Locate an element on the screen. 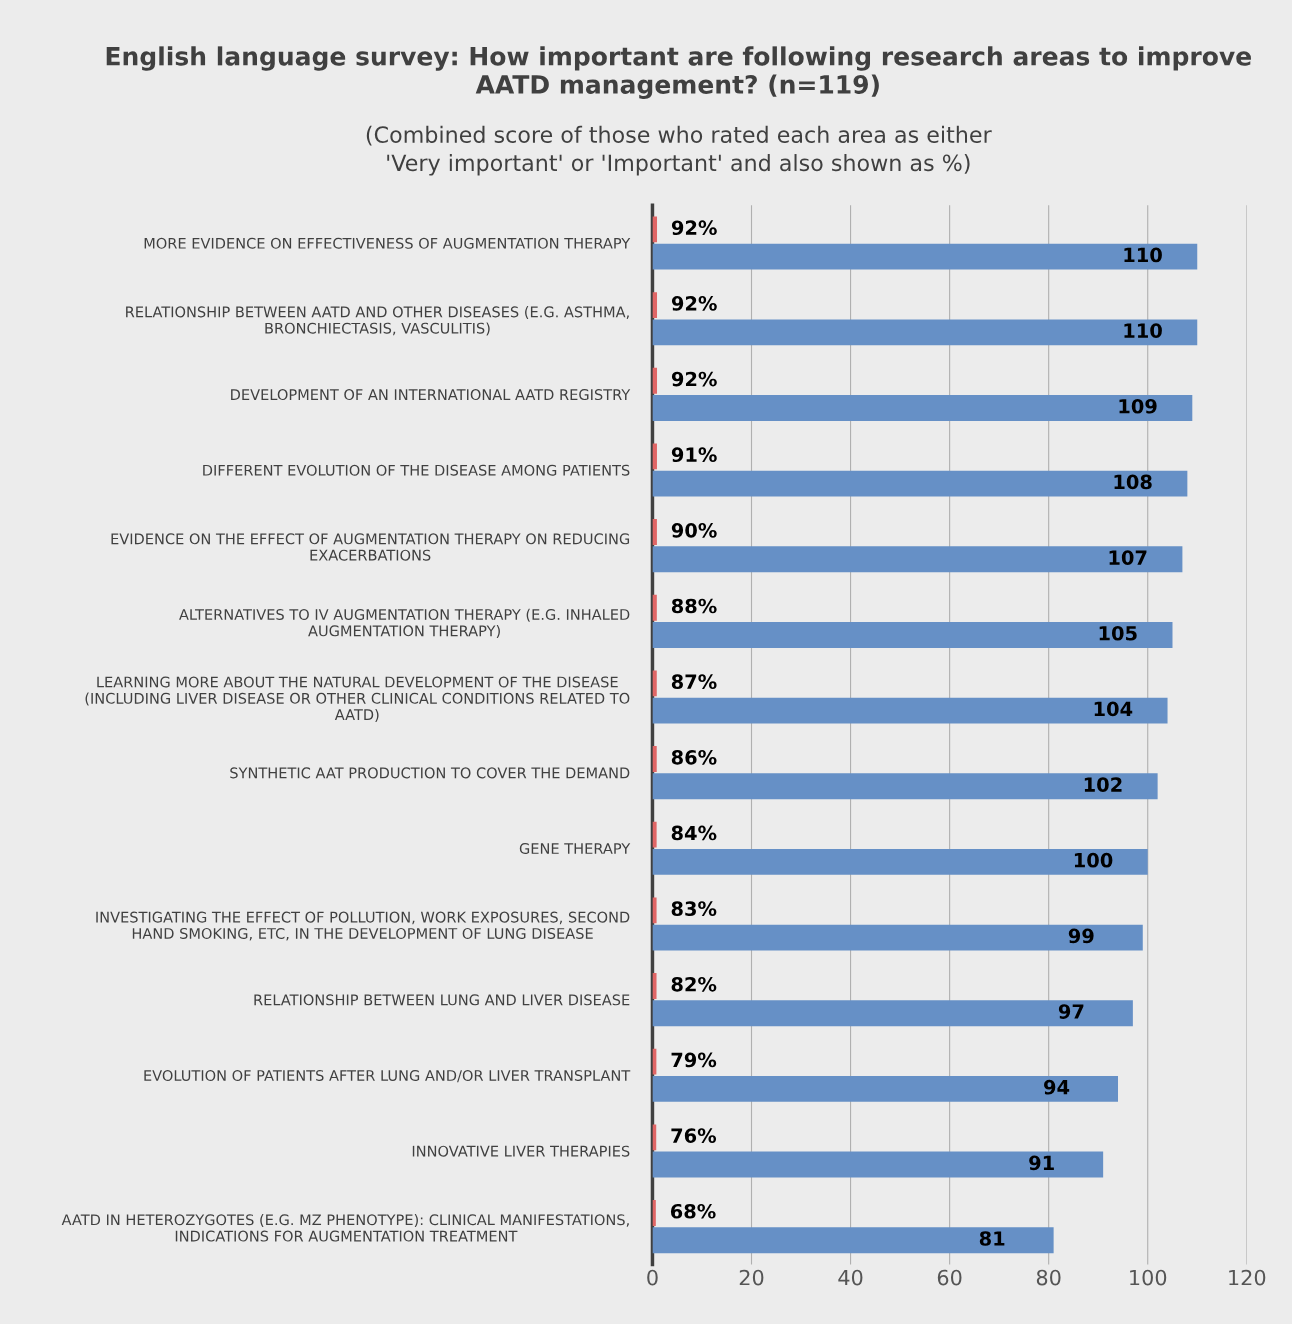  data-label: 91% is located at coordinates (694, 455).